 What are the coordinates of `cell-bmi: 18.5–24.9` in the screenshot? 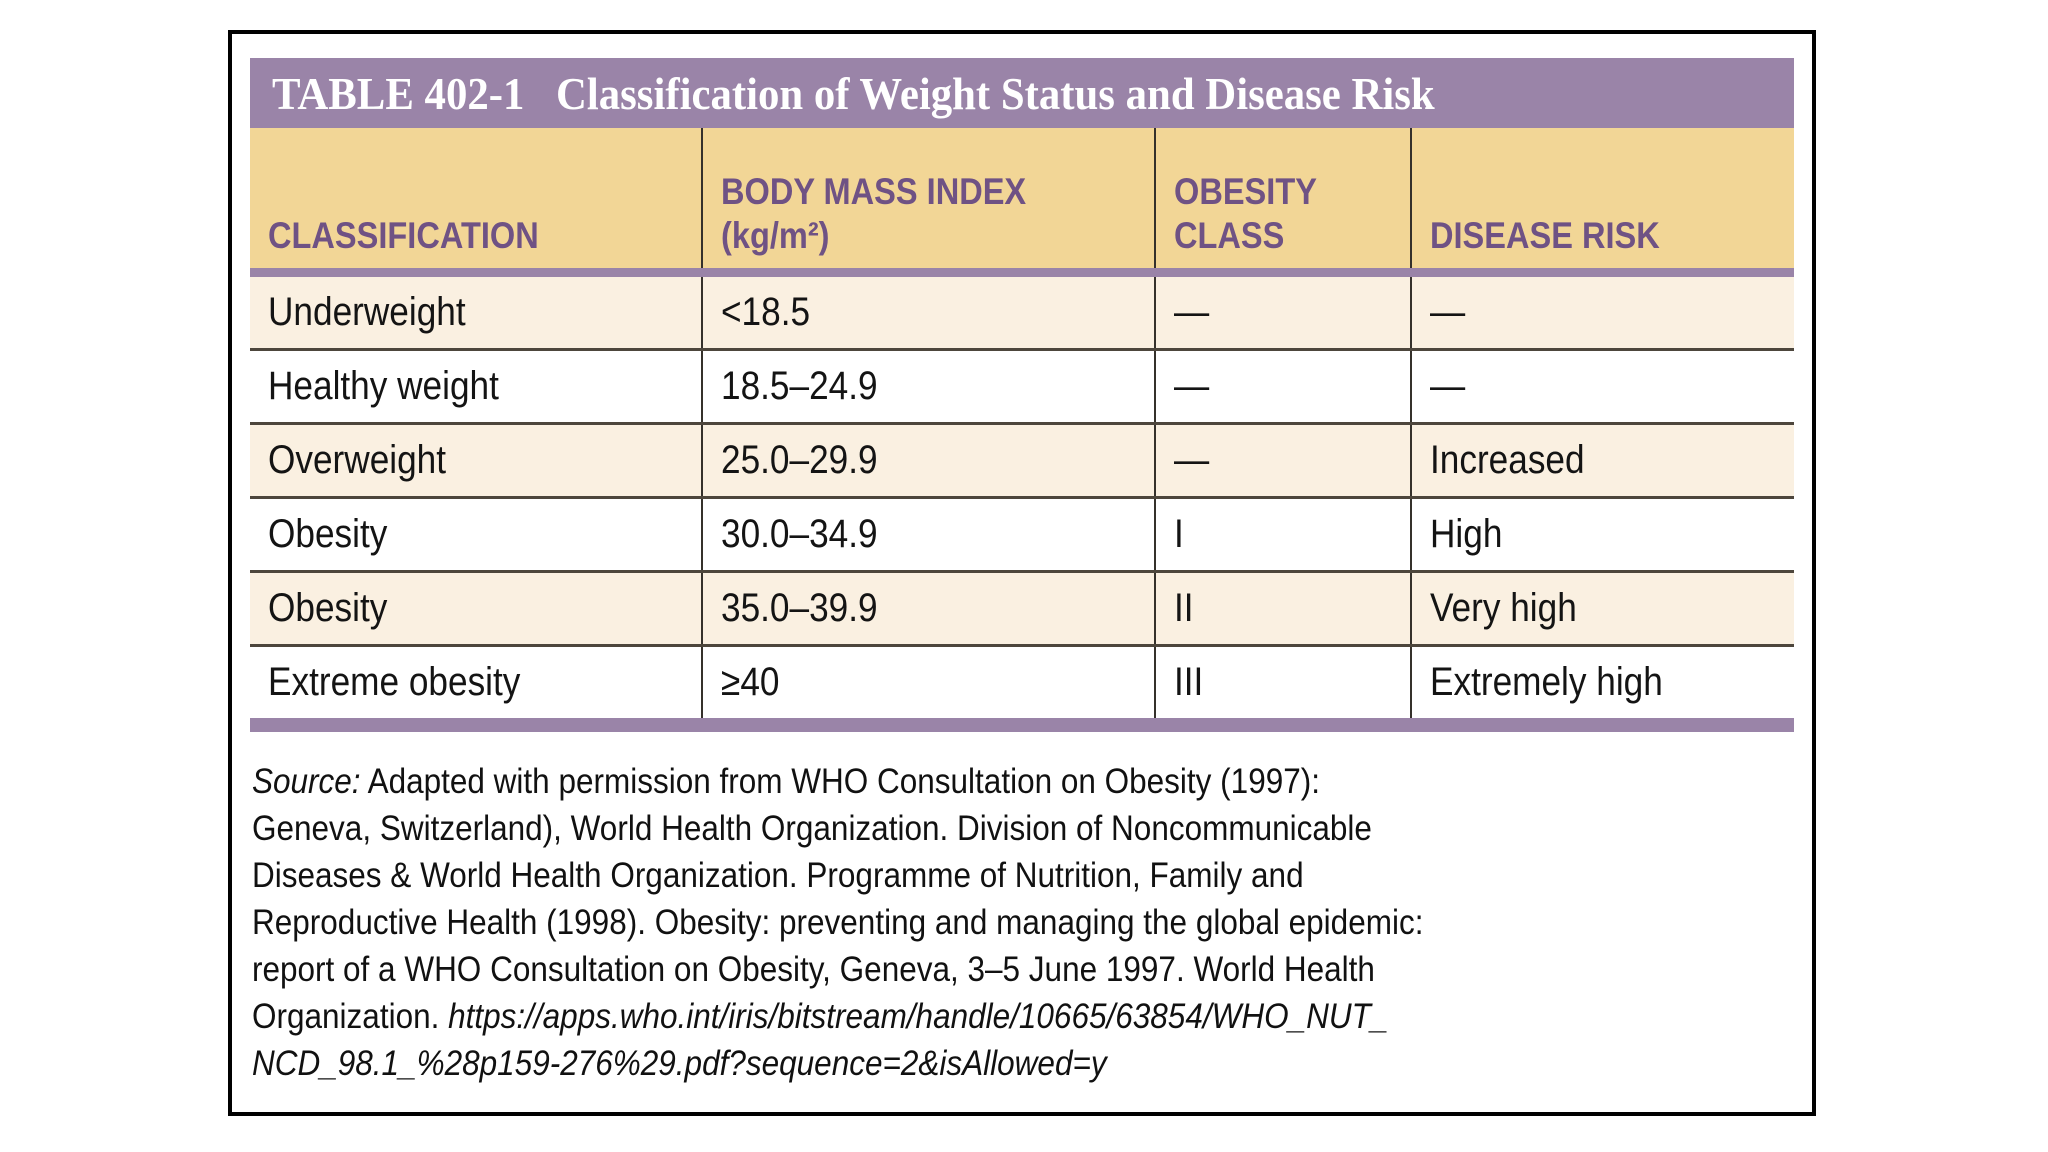 It's located at (928, 386).